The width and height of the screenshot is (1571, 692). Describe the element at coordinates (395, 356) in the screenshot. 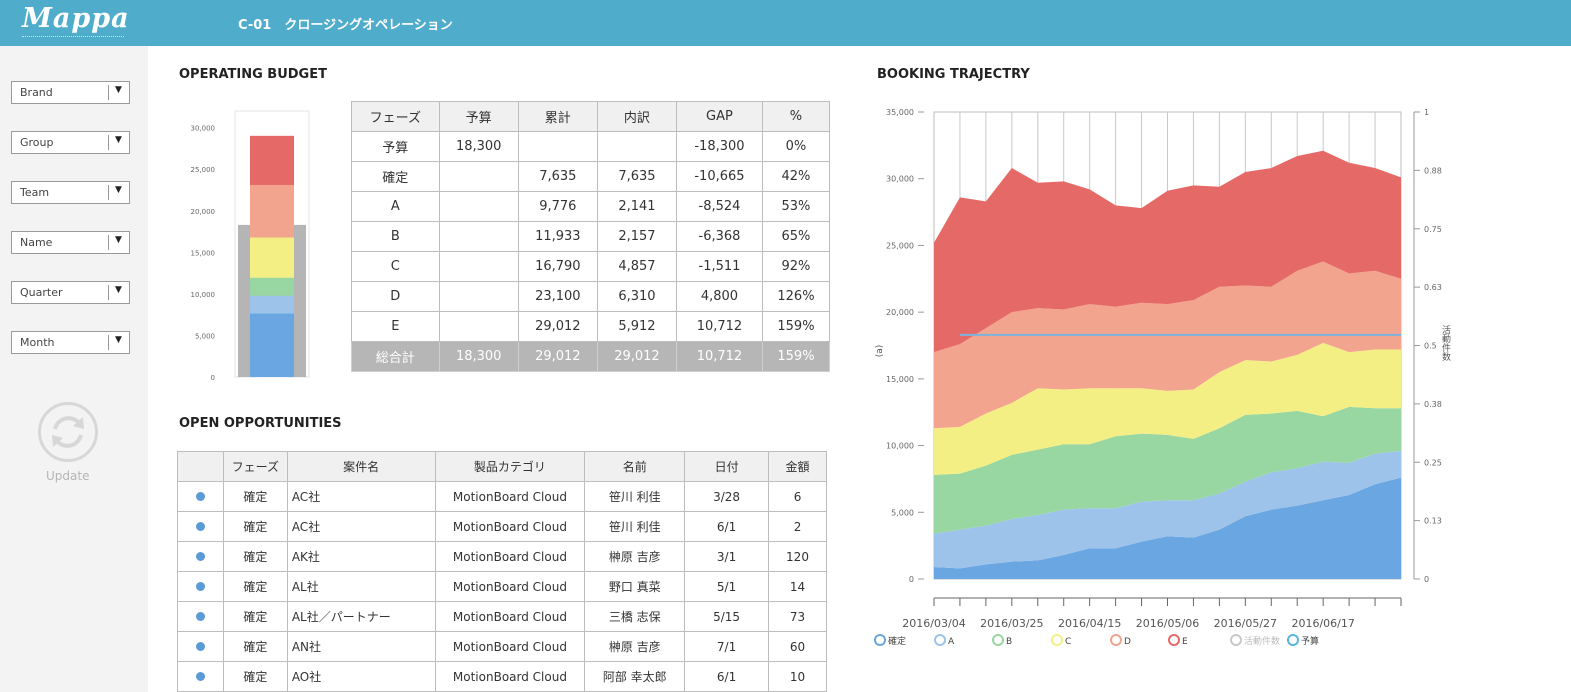

I see `table-cell: 総合計` at that location.